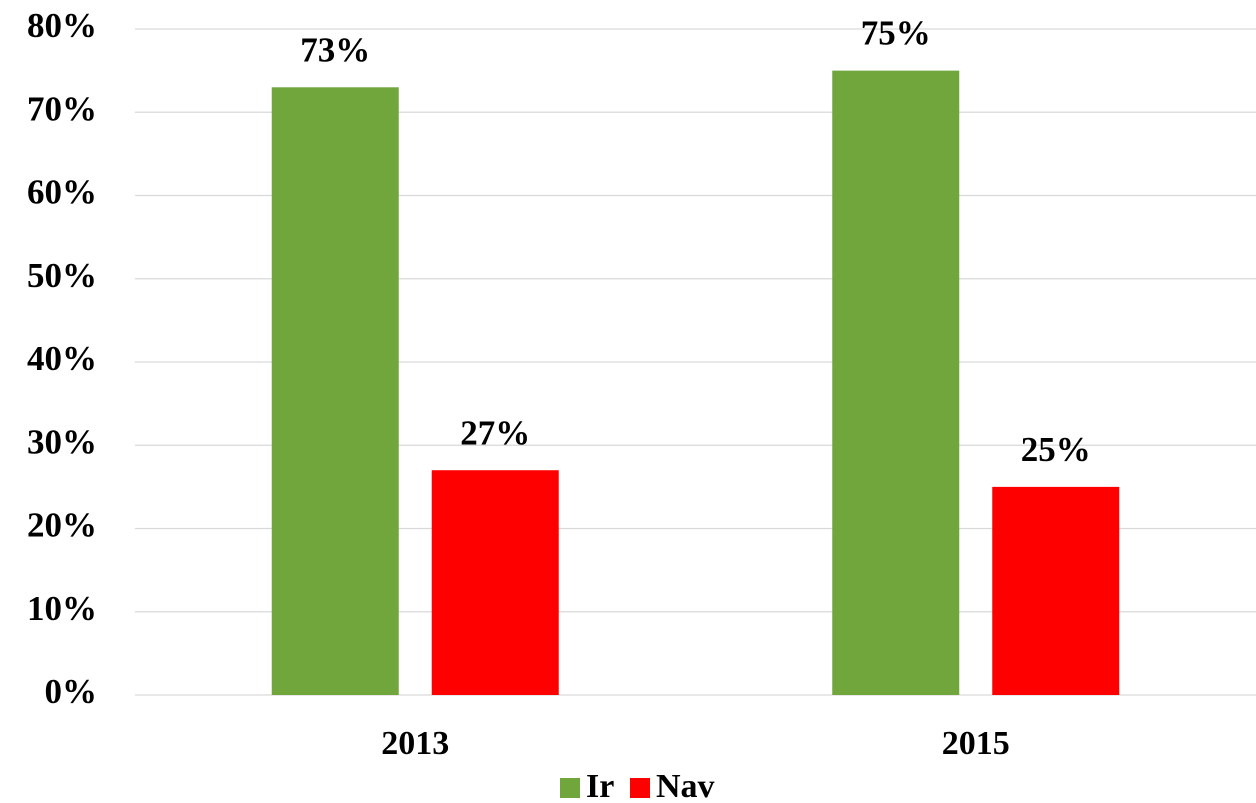  Describe the element at coordinates (335, 49) in the screenshot. I see `value-label: 73%` at that location.